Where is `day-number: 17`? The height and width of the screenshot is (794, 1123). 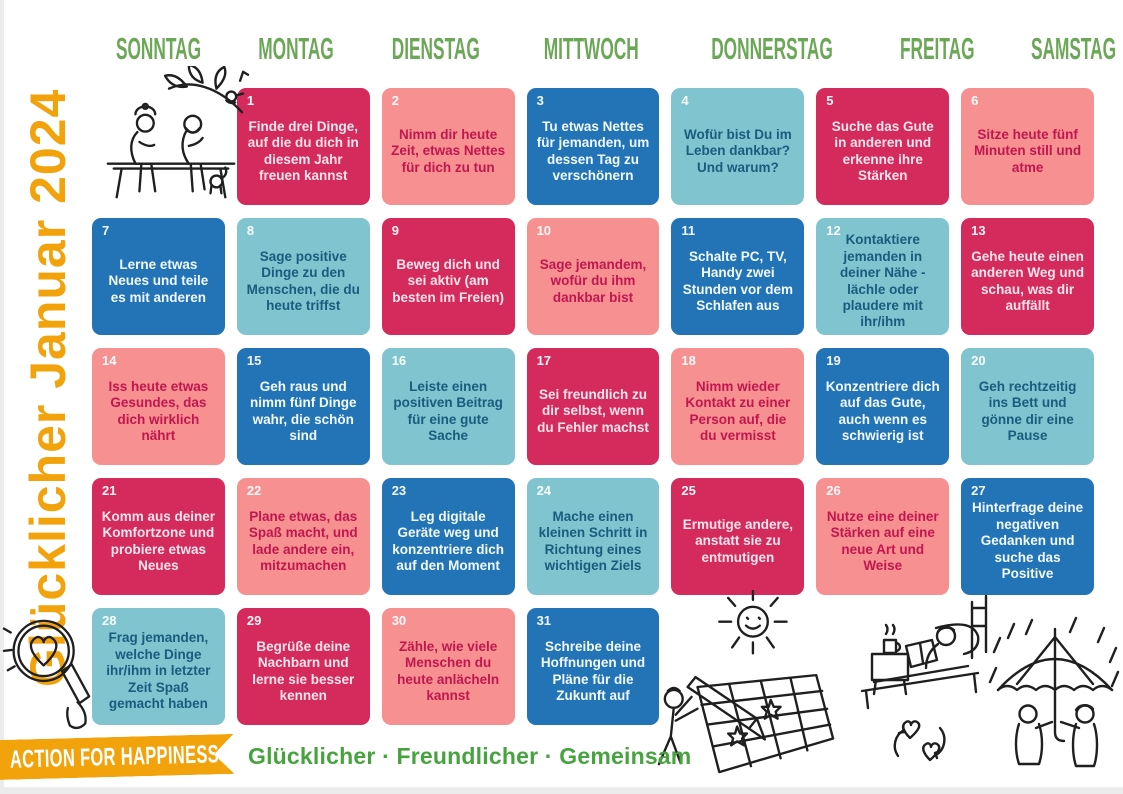
day-number: 17 is located at coordinates (544, 360).